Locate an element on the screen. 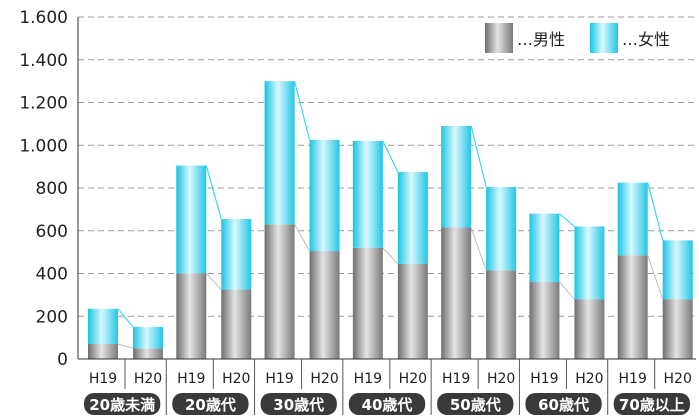  y-tick-label: 800 is located at coordinates (52, 189).